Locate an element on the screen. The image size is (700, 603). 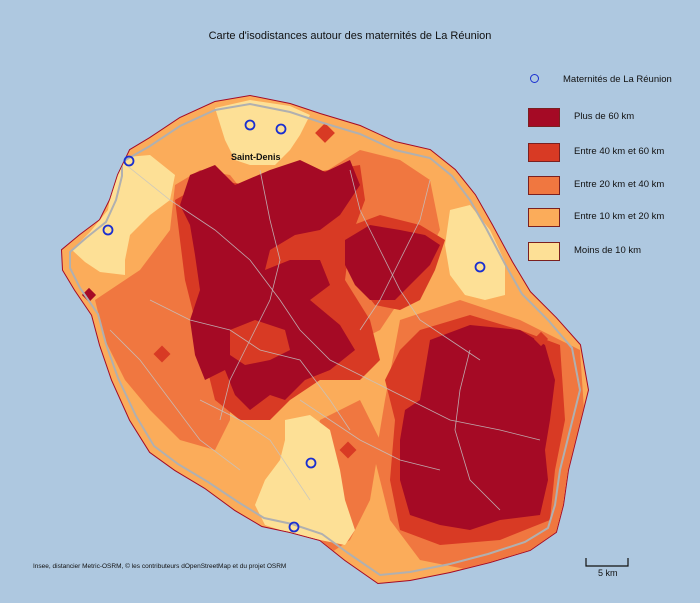
zone-under-10km-north is located at coordinates (262, 132).